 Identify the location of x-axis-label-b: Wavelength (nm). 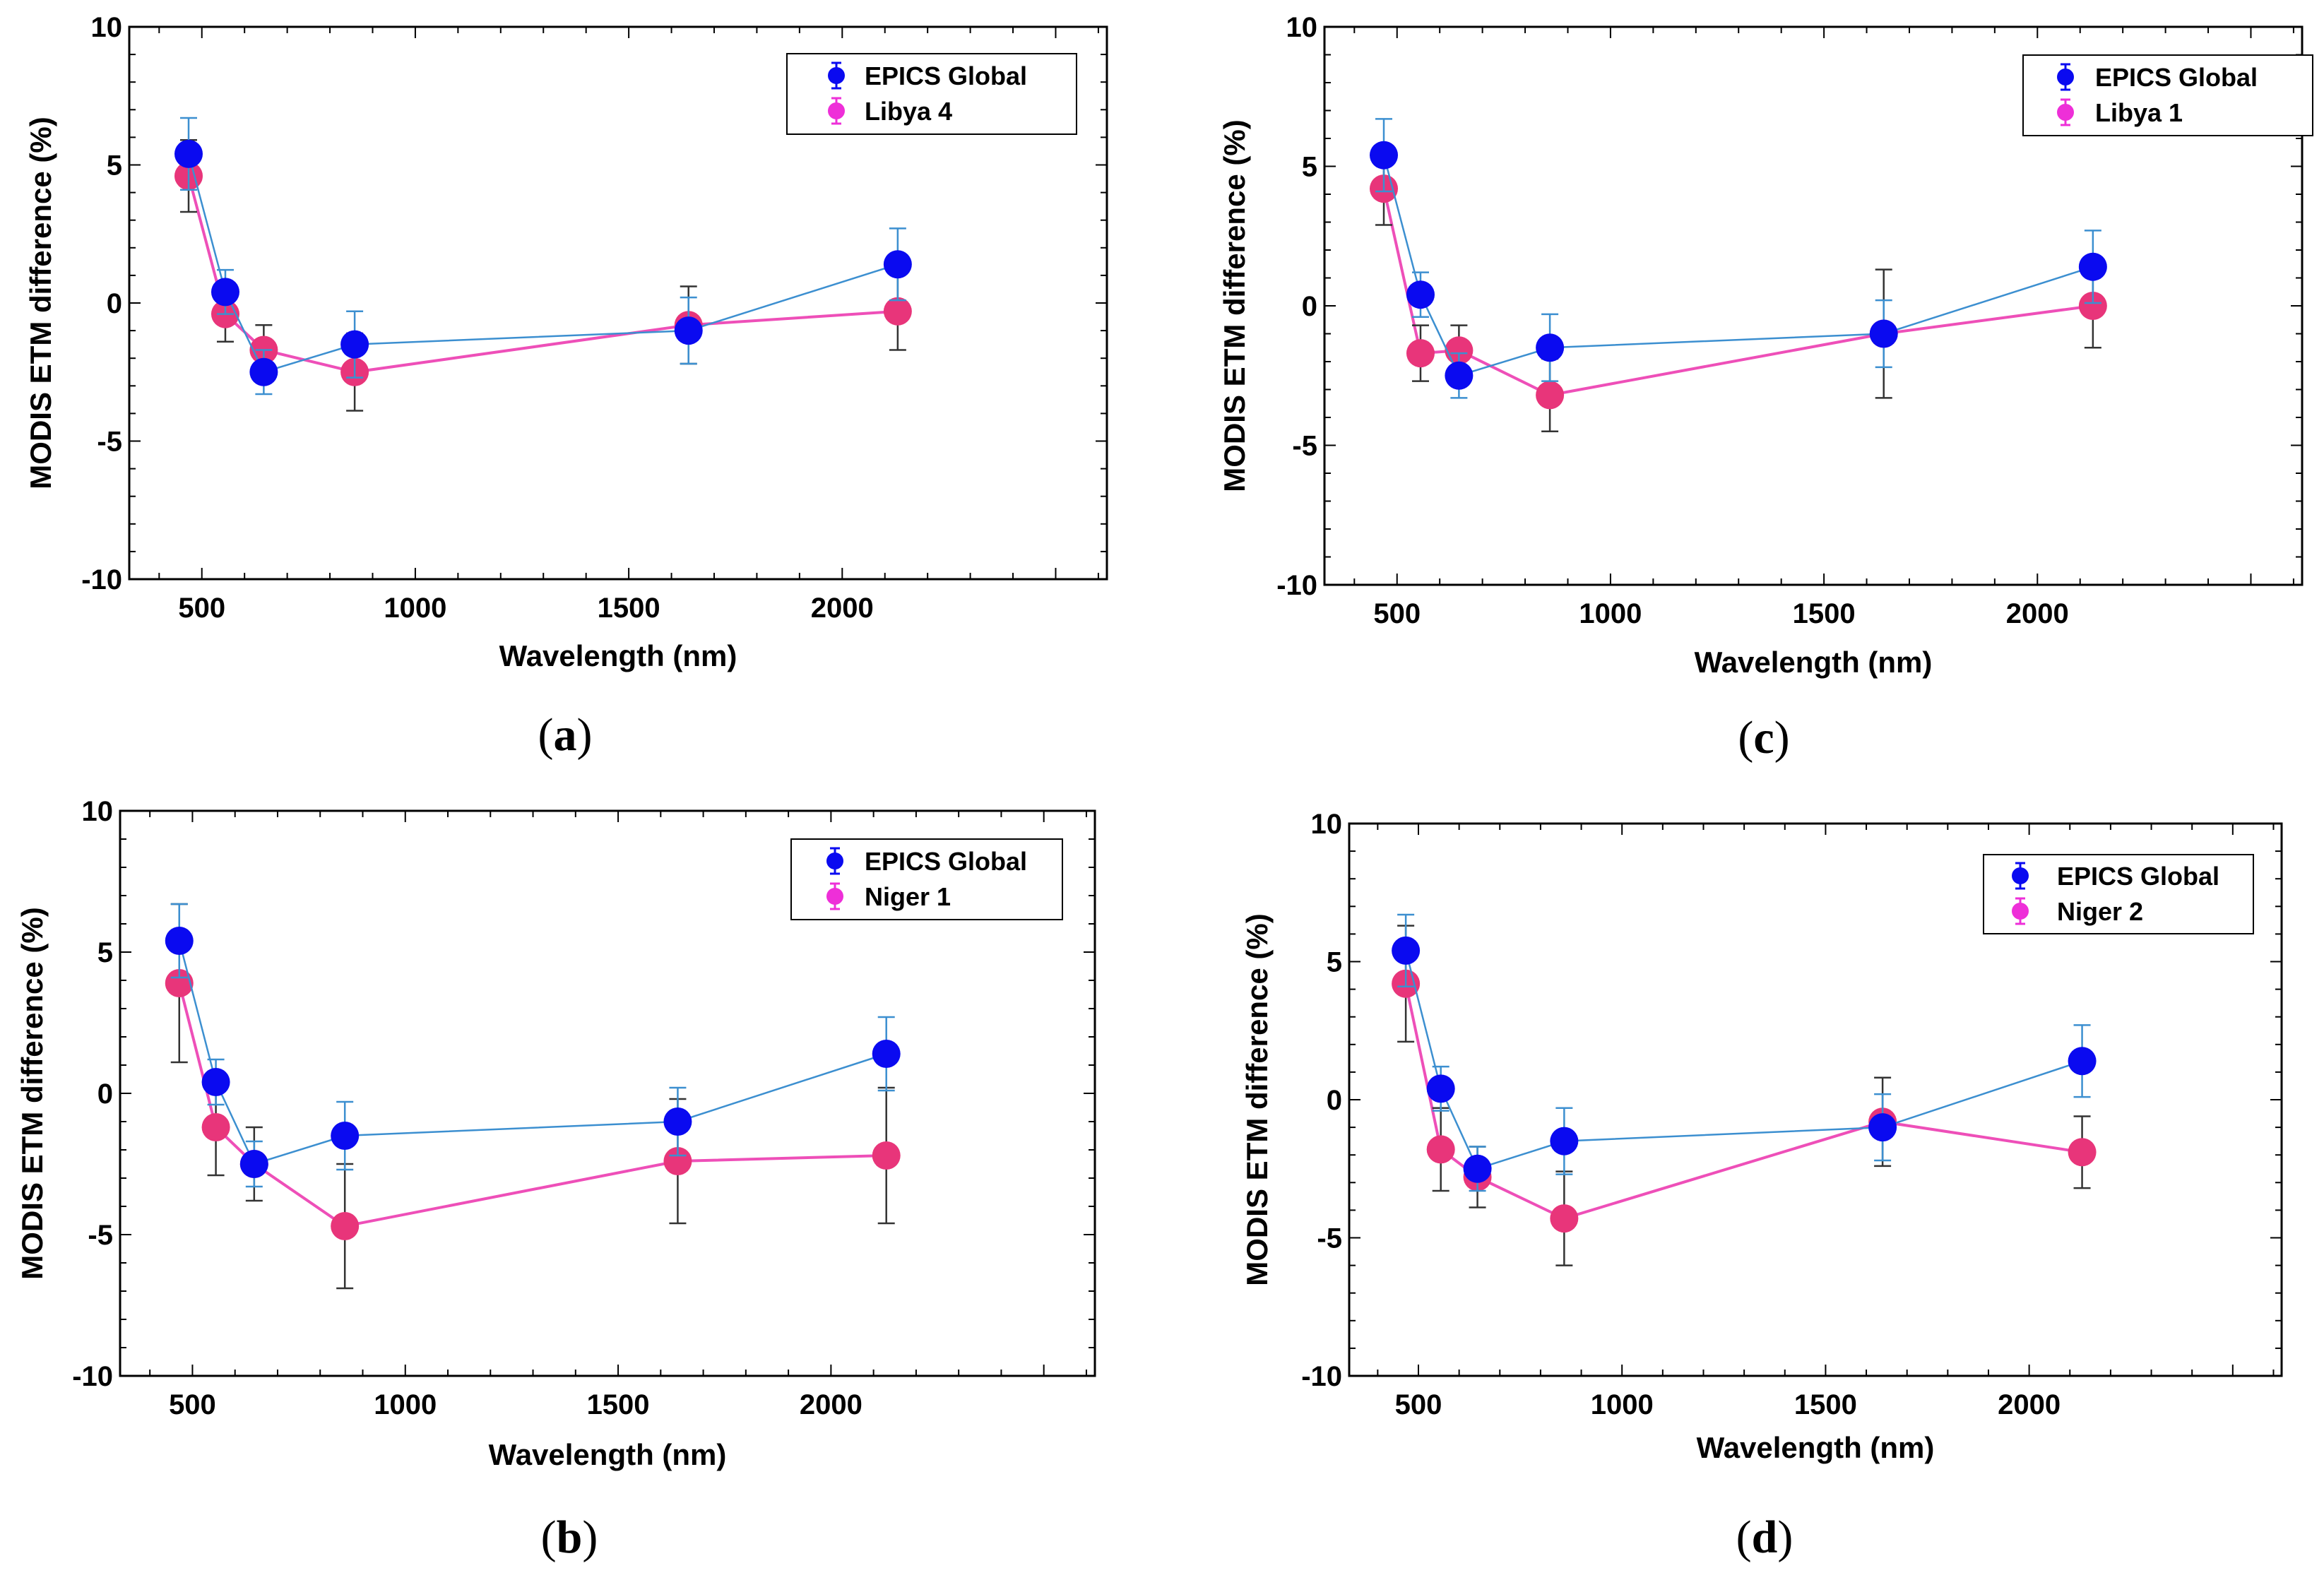
(608, 1454).